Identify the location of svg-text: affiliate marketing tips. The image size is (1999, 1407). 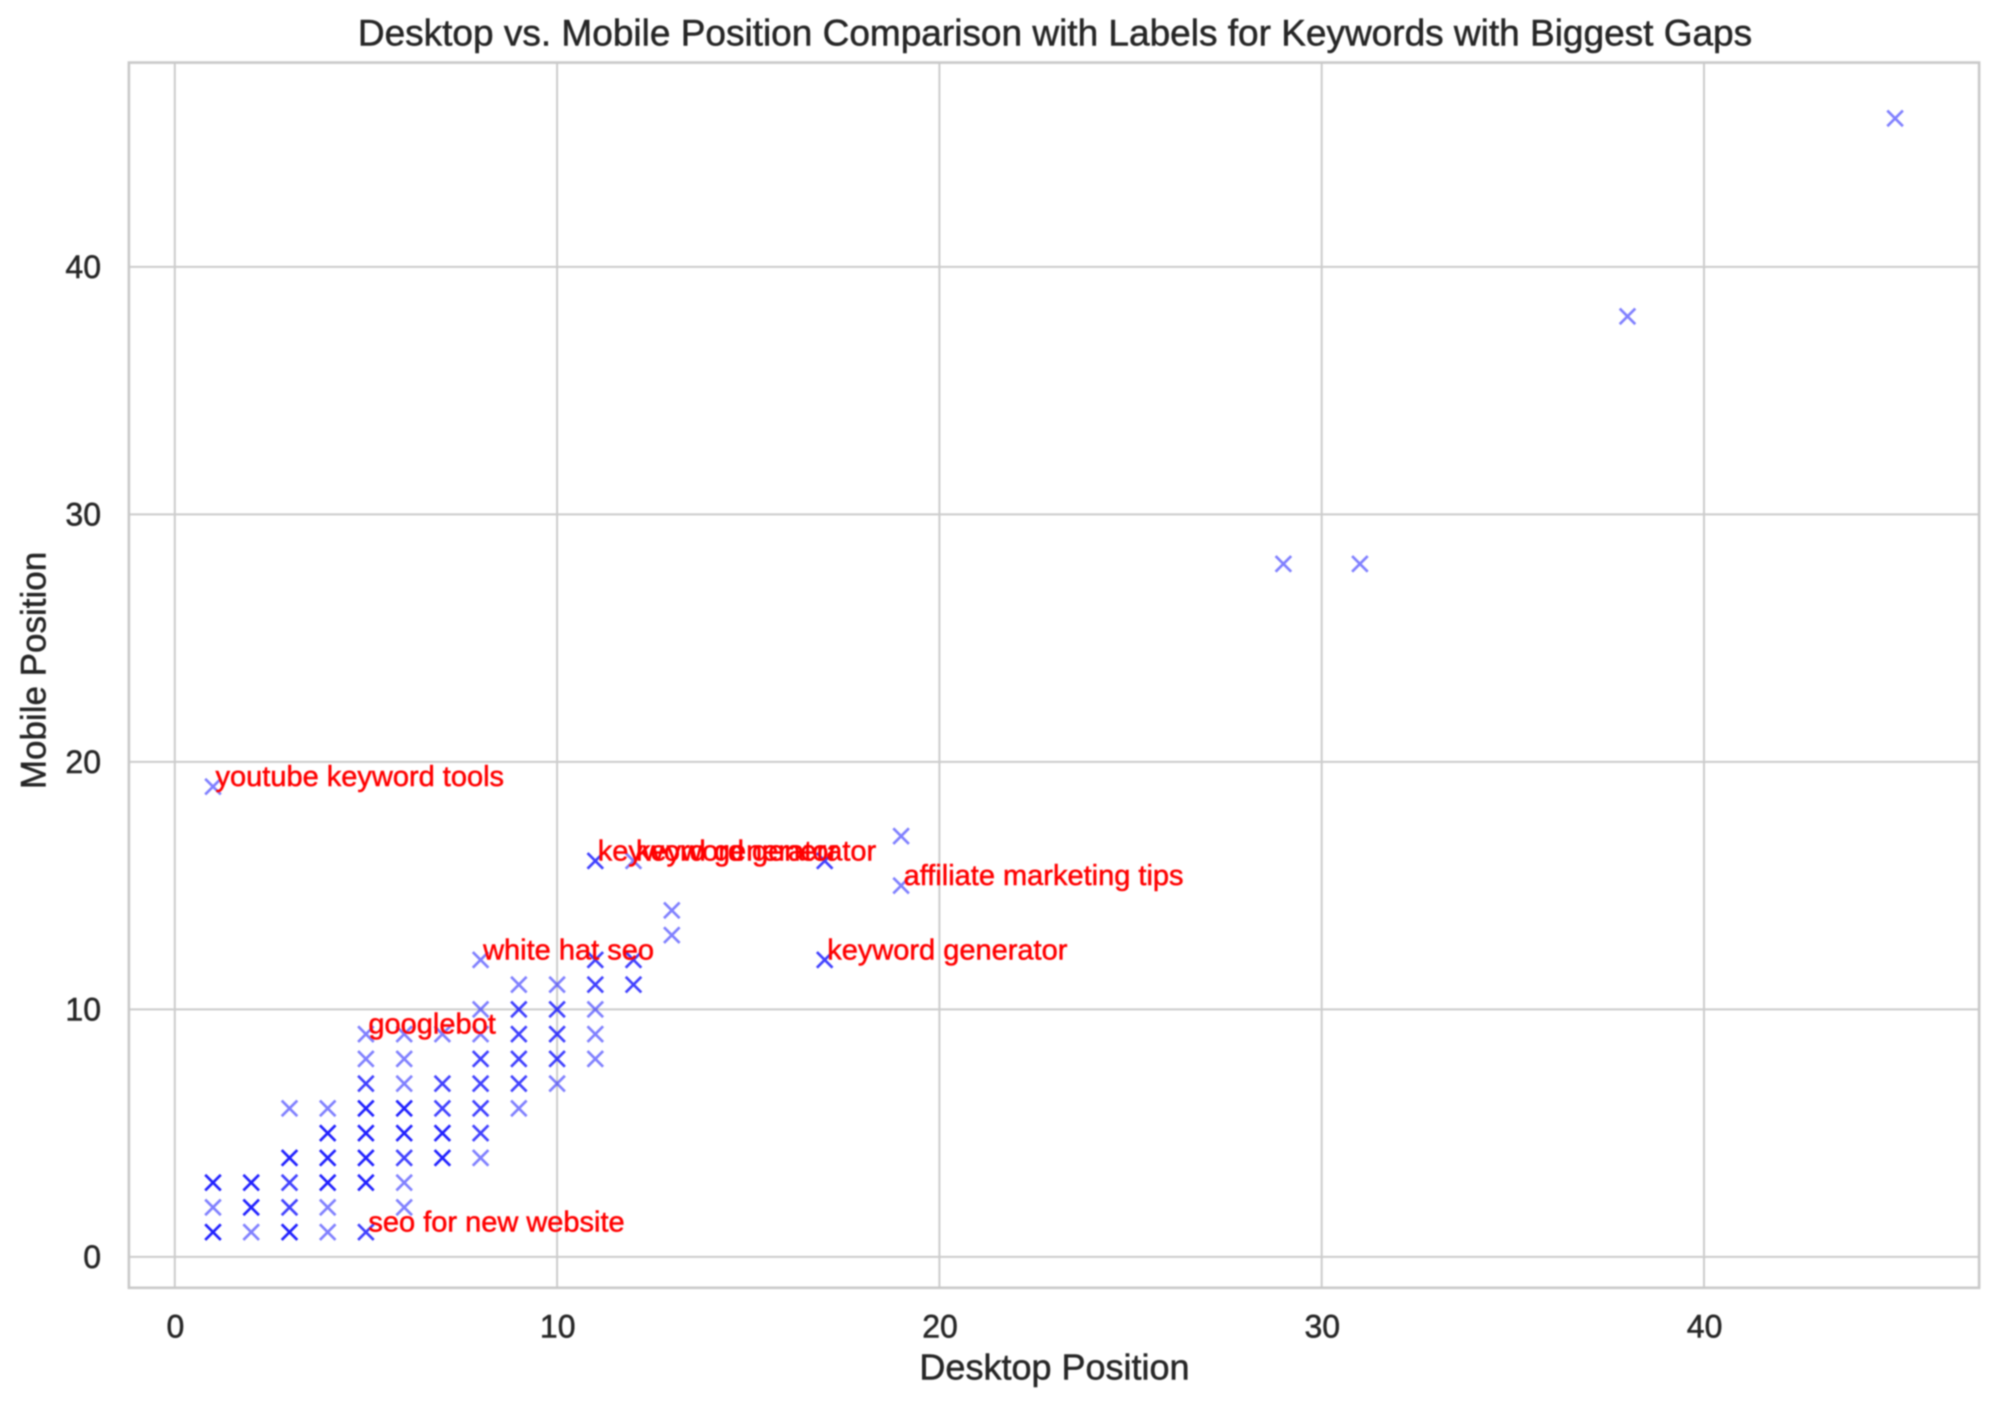
(1044, 876).